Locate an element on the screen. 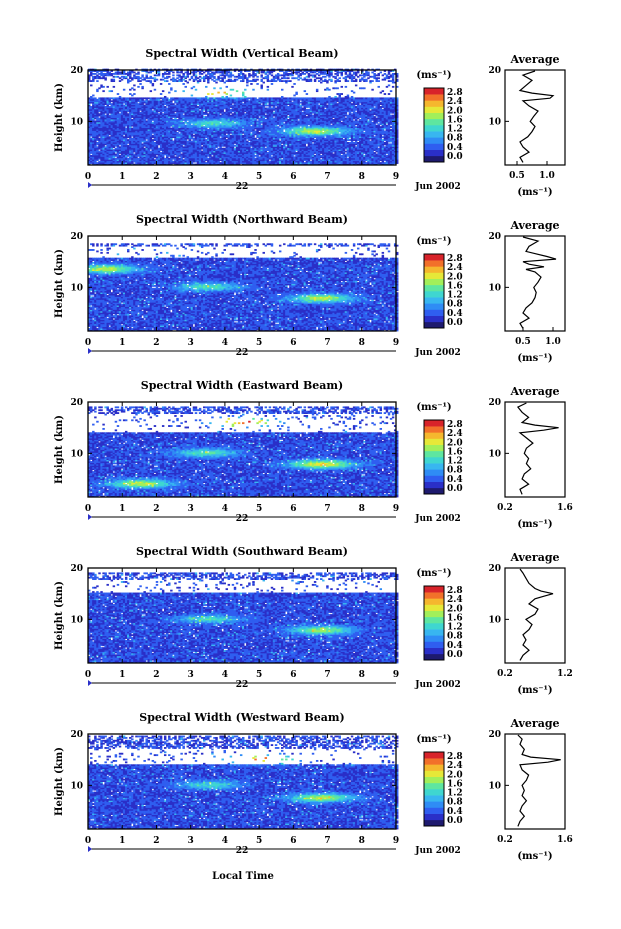 The width and height of the screenshot is (621, 929). y-axis-label: Height (km) is located at coordinates (59, 117).